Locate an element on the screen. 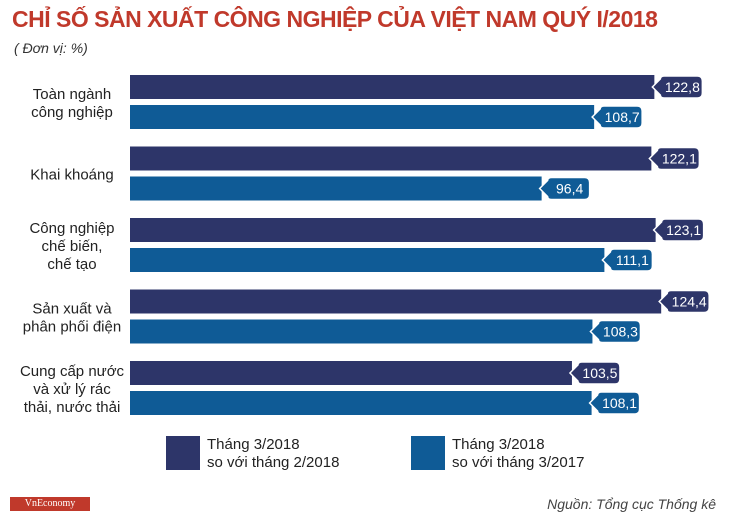  category-label: Sản xuất và is located at coordinates (72, 309).